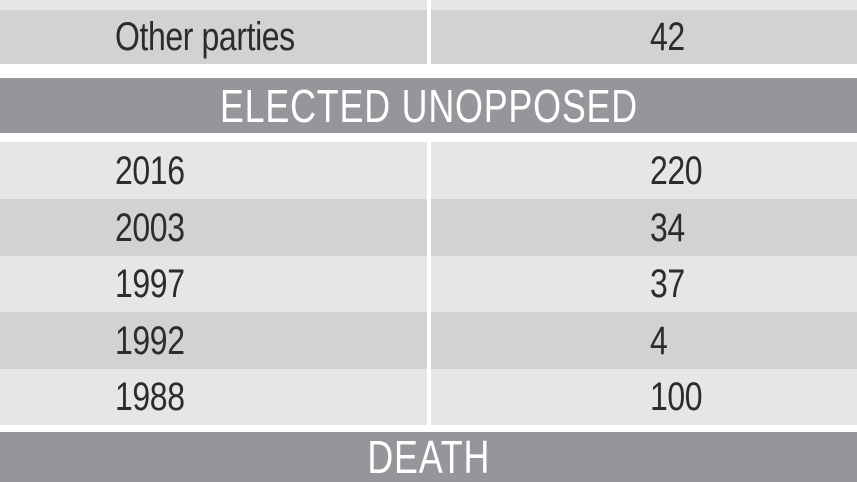 Image resolution: width=857 pixels, height=482 pixels. What do you see at coordinates (205, 37) in the screenshot?
I see `row-label: Other parties` at bounding box center [205, 37].